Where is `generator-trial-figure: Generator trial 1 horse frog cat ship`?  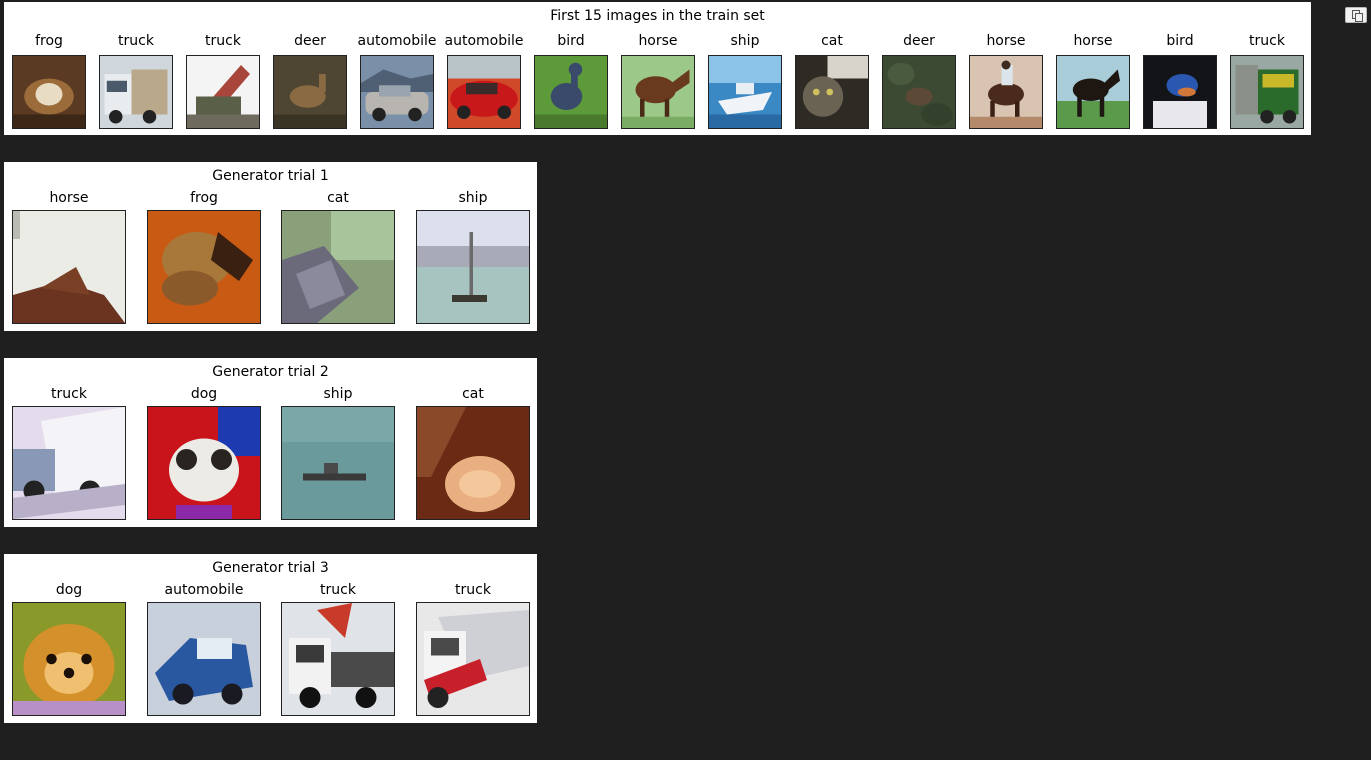 generator-trial-figure: Generator trial 1 horse frog cat ship is located at coordinates (270, 246).